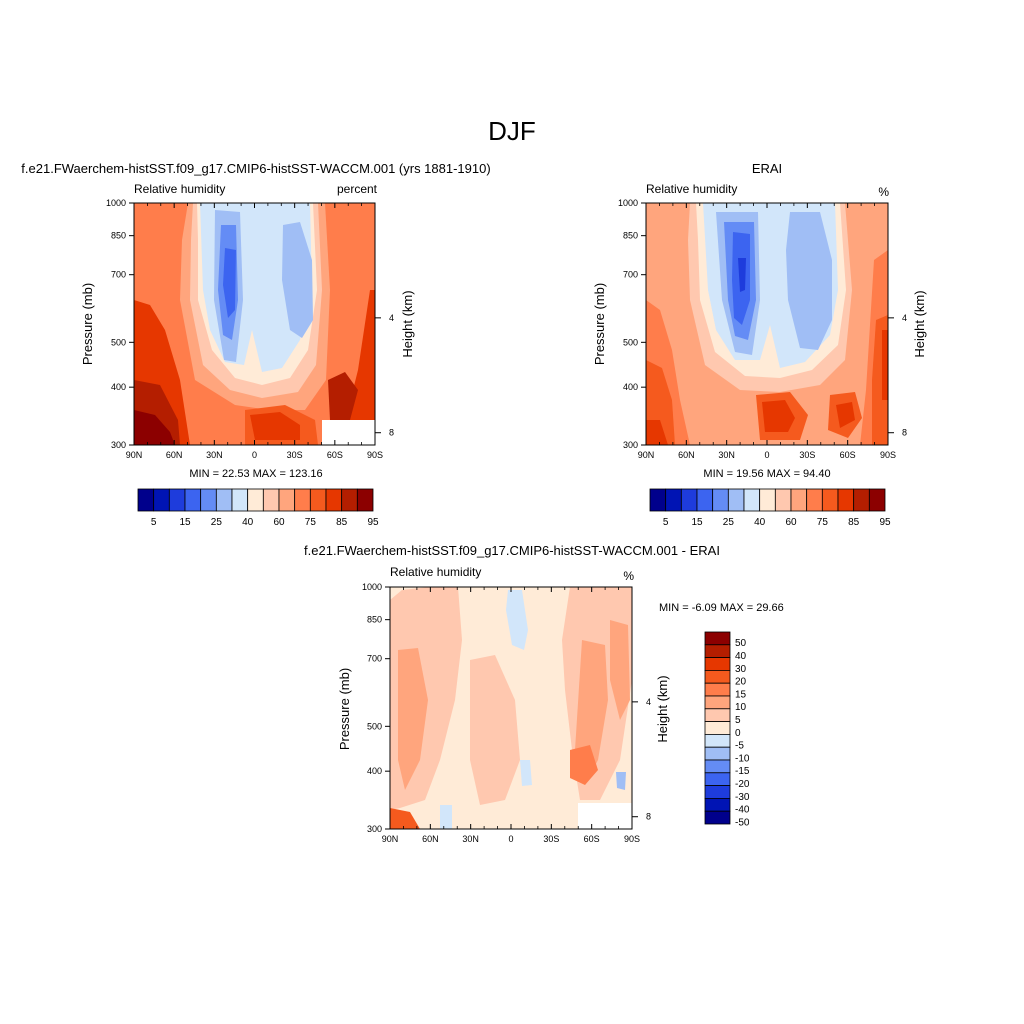  I want to click on colorbar-label: 5, so click(738, 720).